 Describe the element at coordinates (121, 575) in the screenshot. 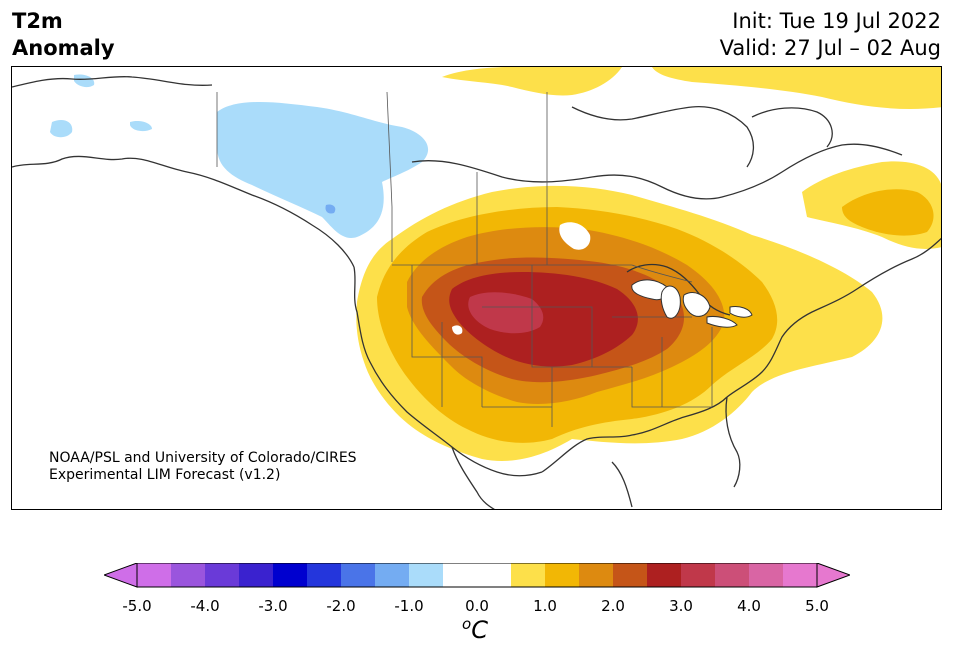

I see `colorbar-extend-min` at that location.